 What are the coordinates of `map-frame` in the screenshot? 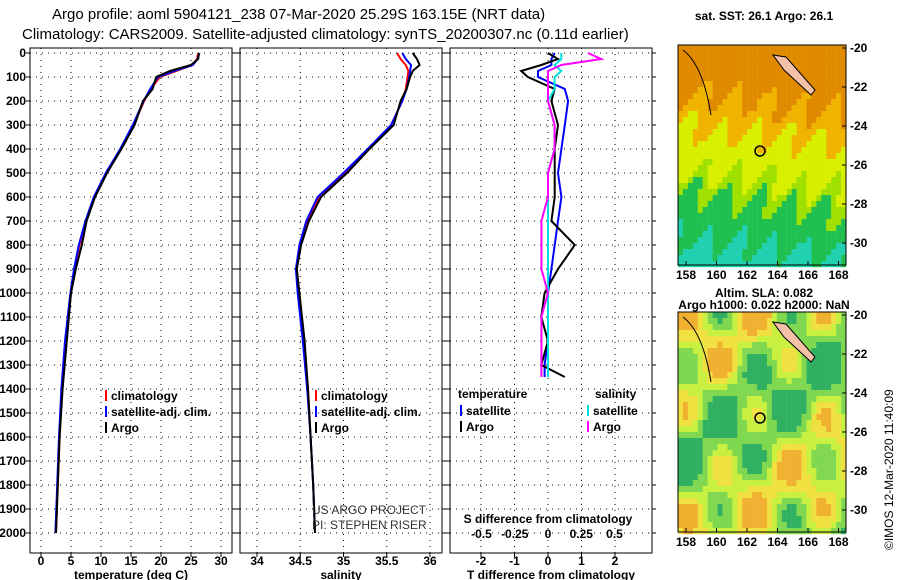 It's located at (762, 422).